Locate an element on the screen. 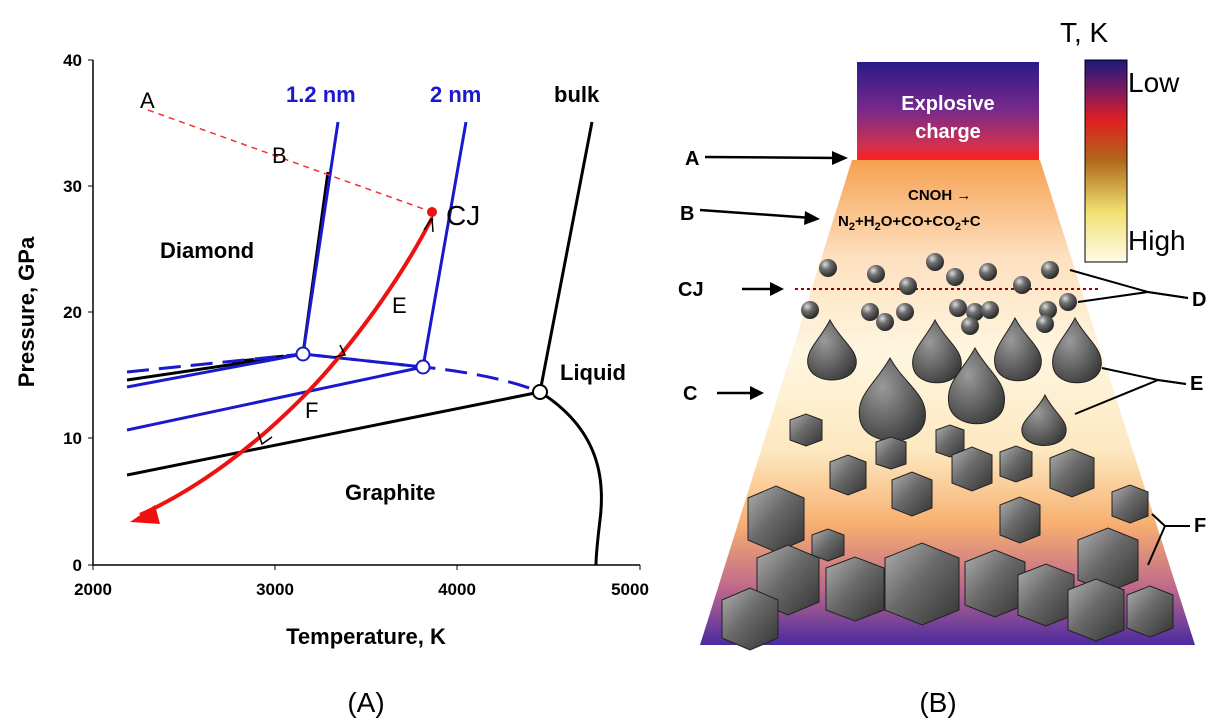  x-tick-label: 3000 is located at coordinates (275, 589).